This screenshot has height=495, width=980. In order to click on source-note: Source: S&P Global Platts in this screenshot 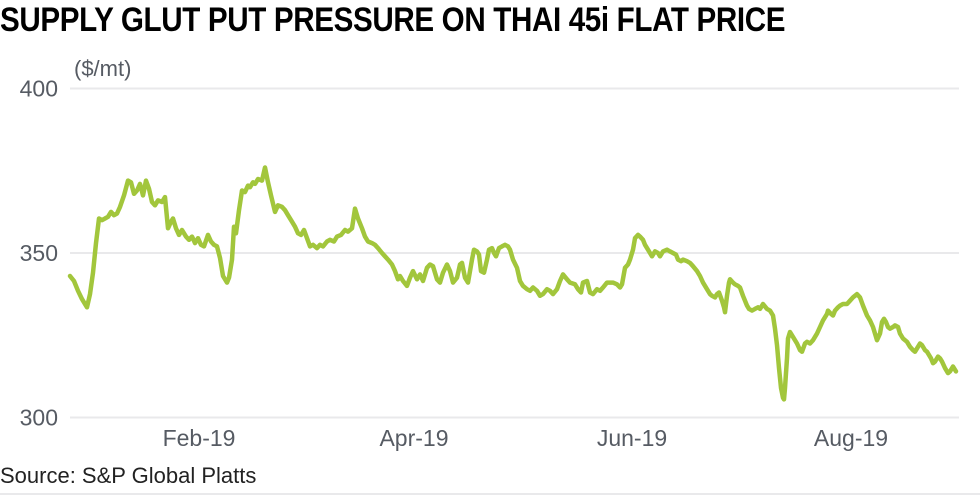, I will do `click(128, 475)`.